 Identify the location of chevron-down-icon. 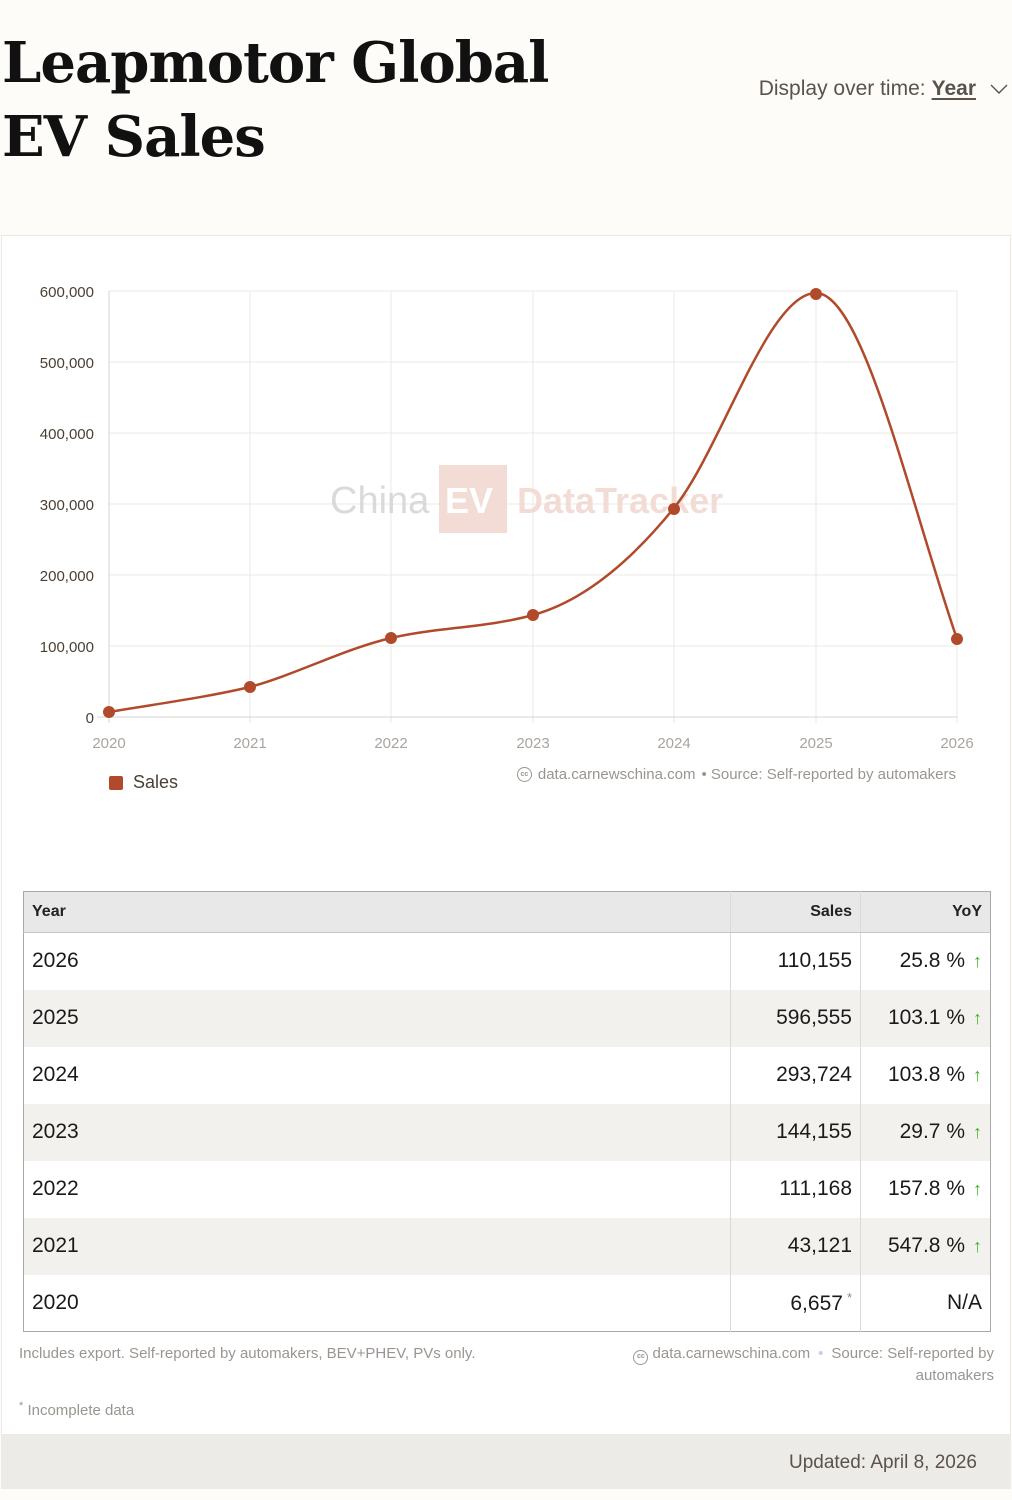
(999, 89).